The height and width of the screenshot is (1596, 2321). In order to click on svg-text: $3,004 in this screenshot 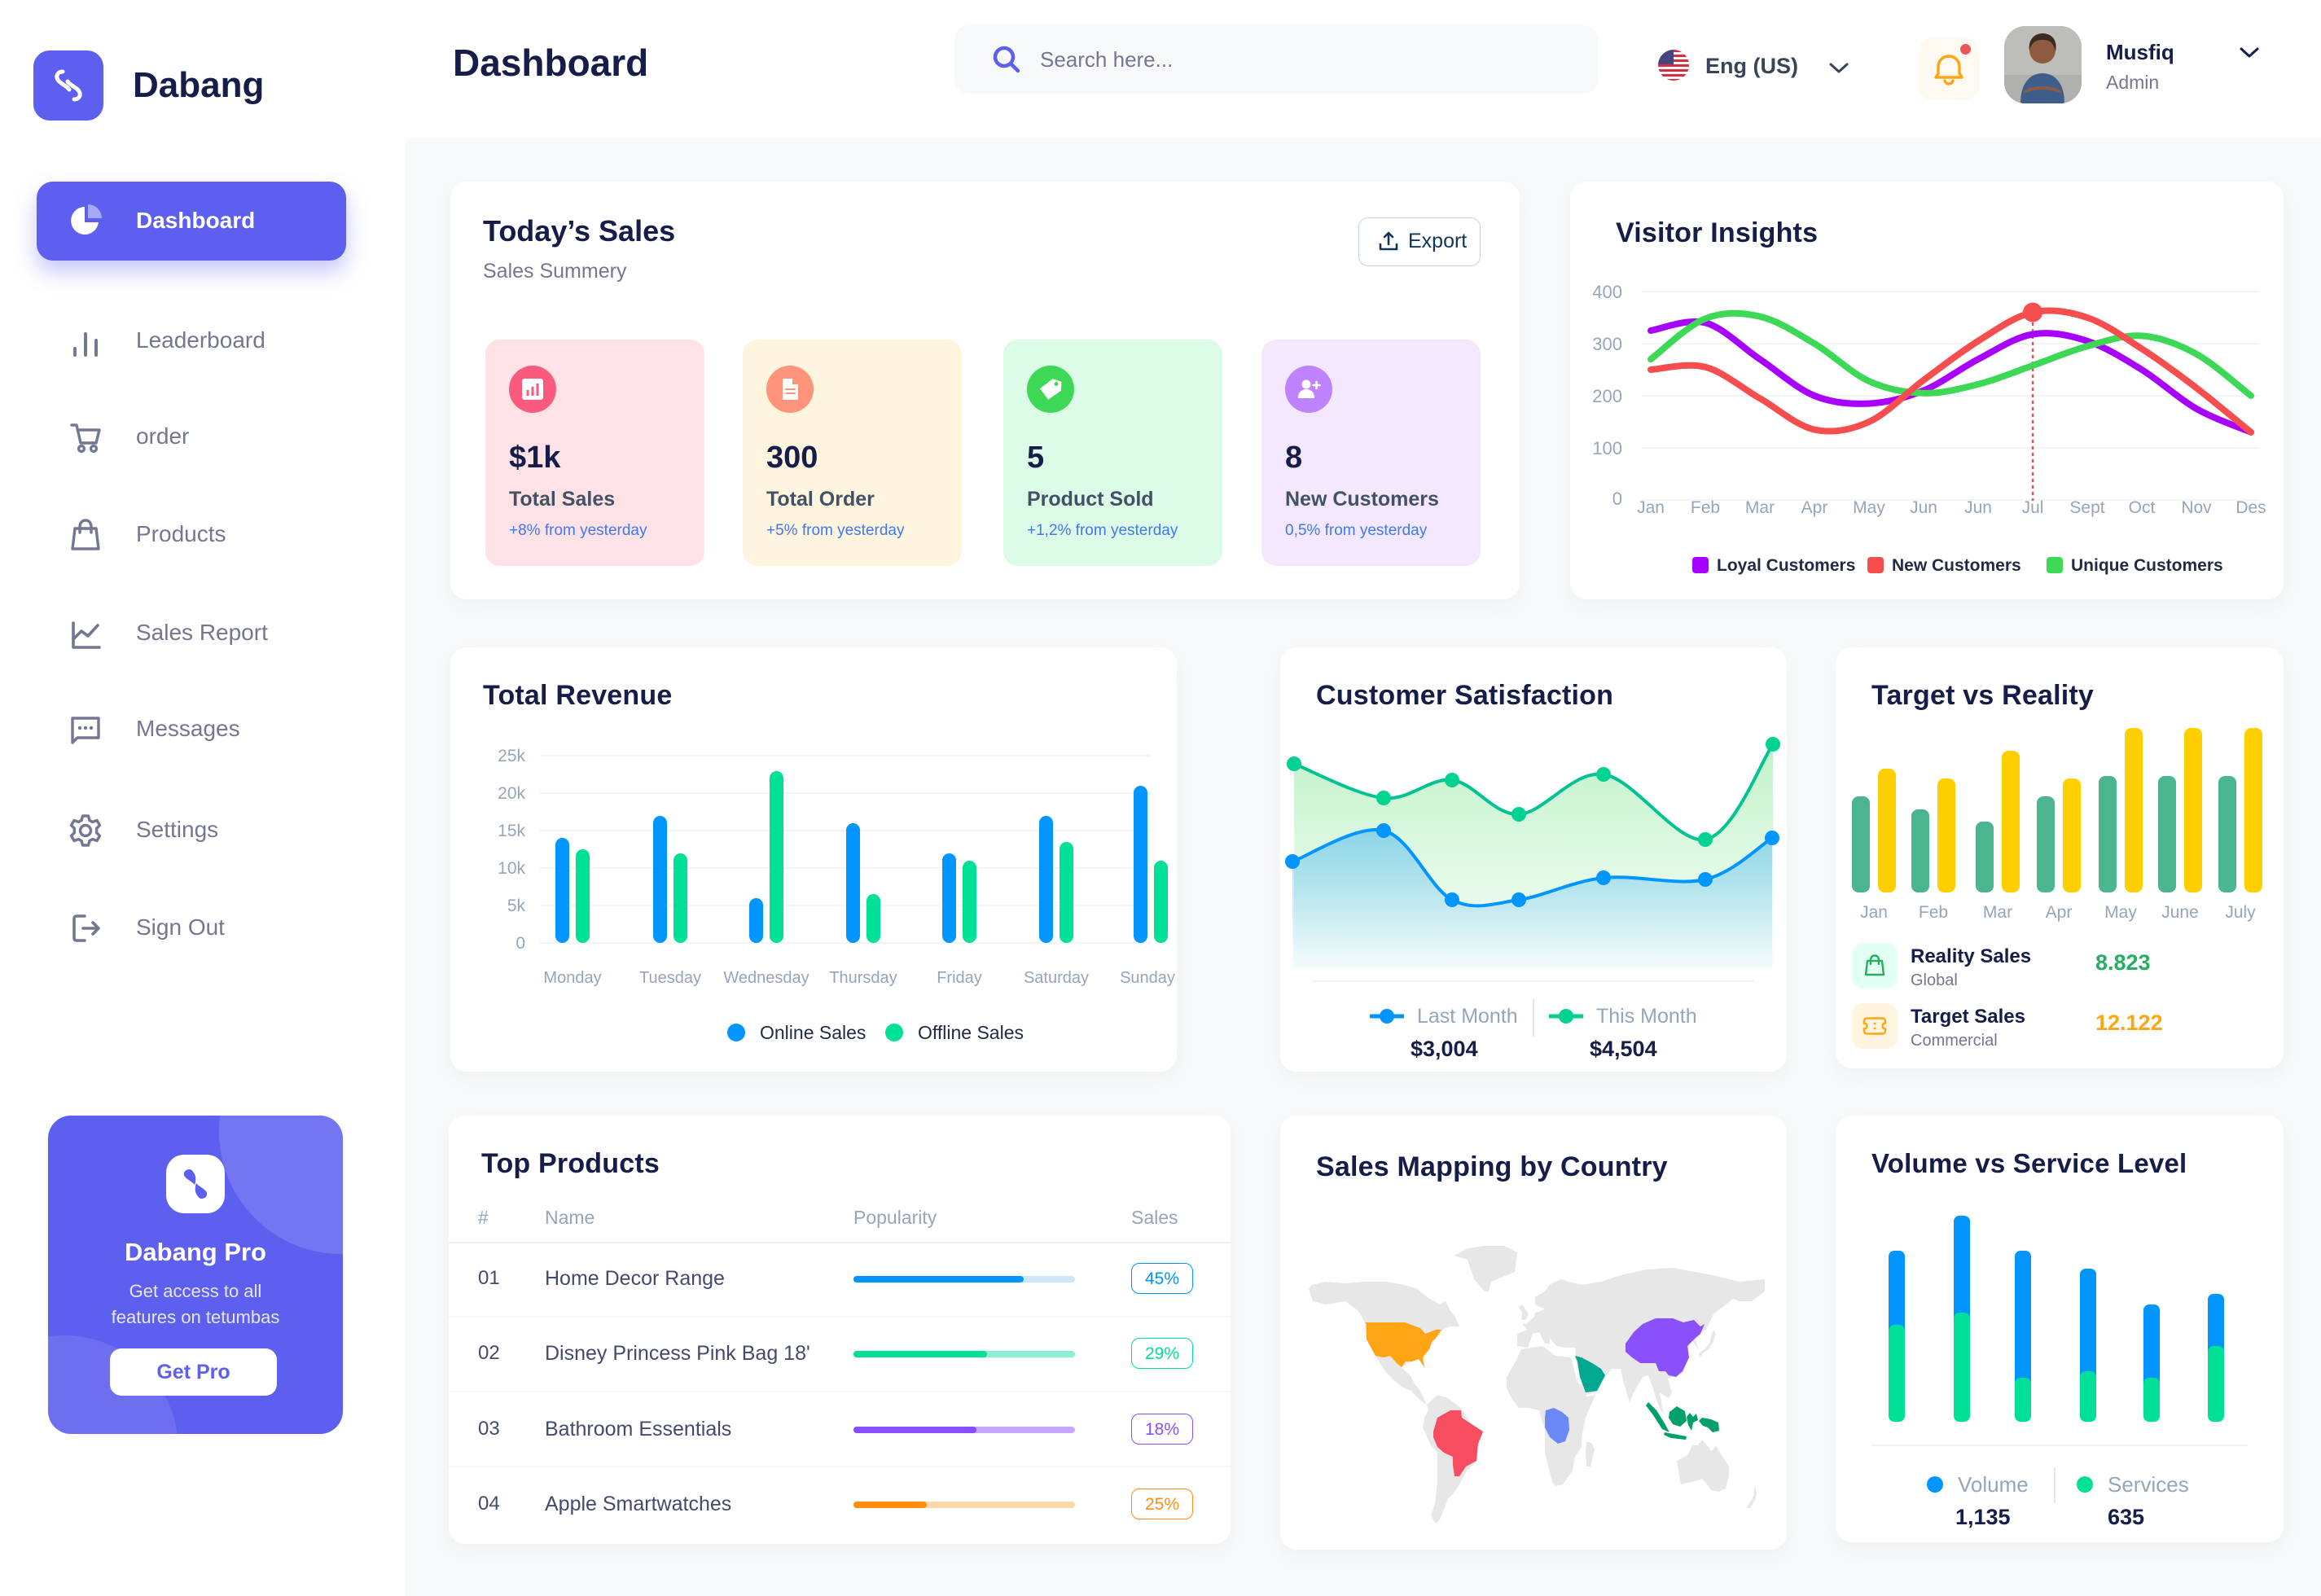, I will do `click(1444, 1049)`.